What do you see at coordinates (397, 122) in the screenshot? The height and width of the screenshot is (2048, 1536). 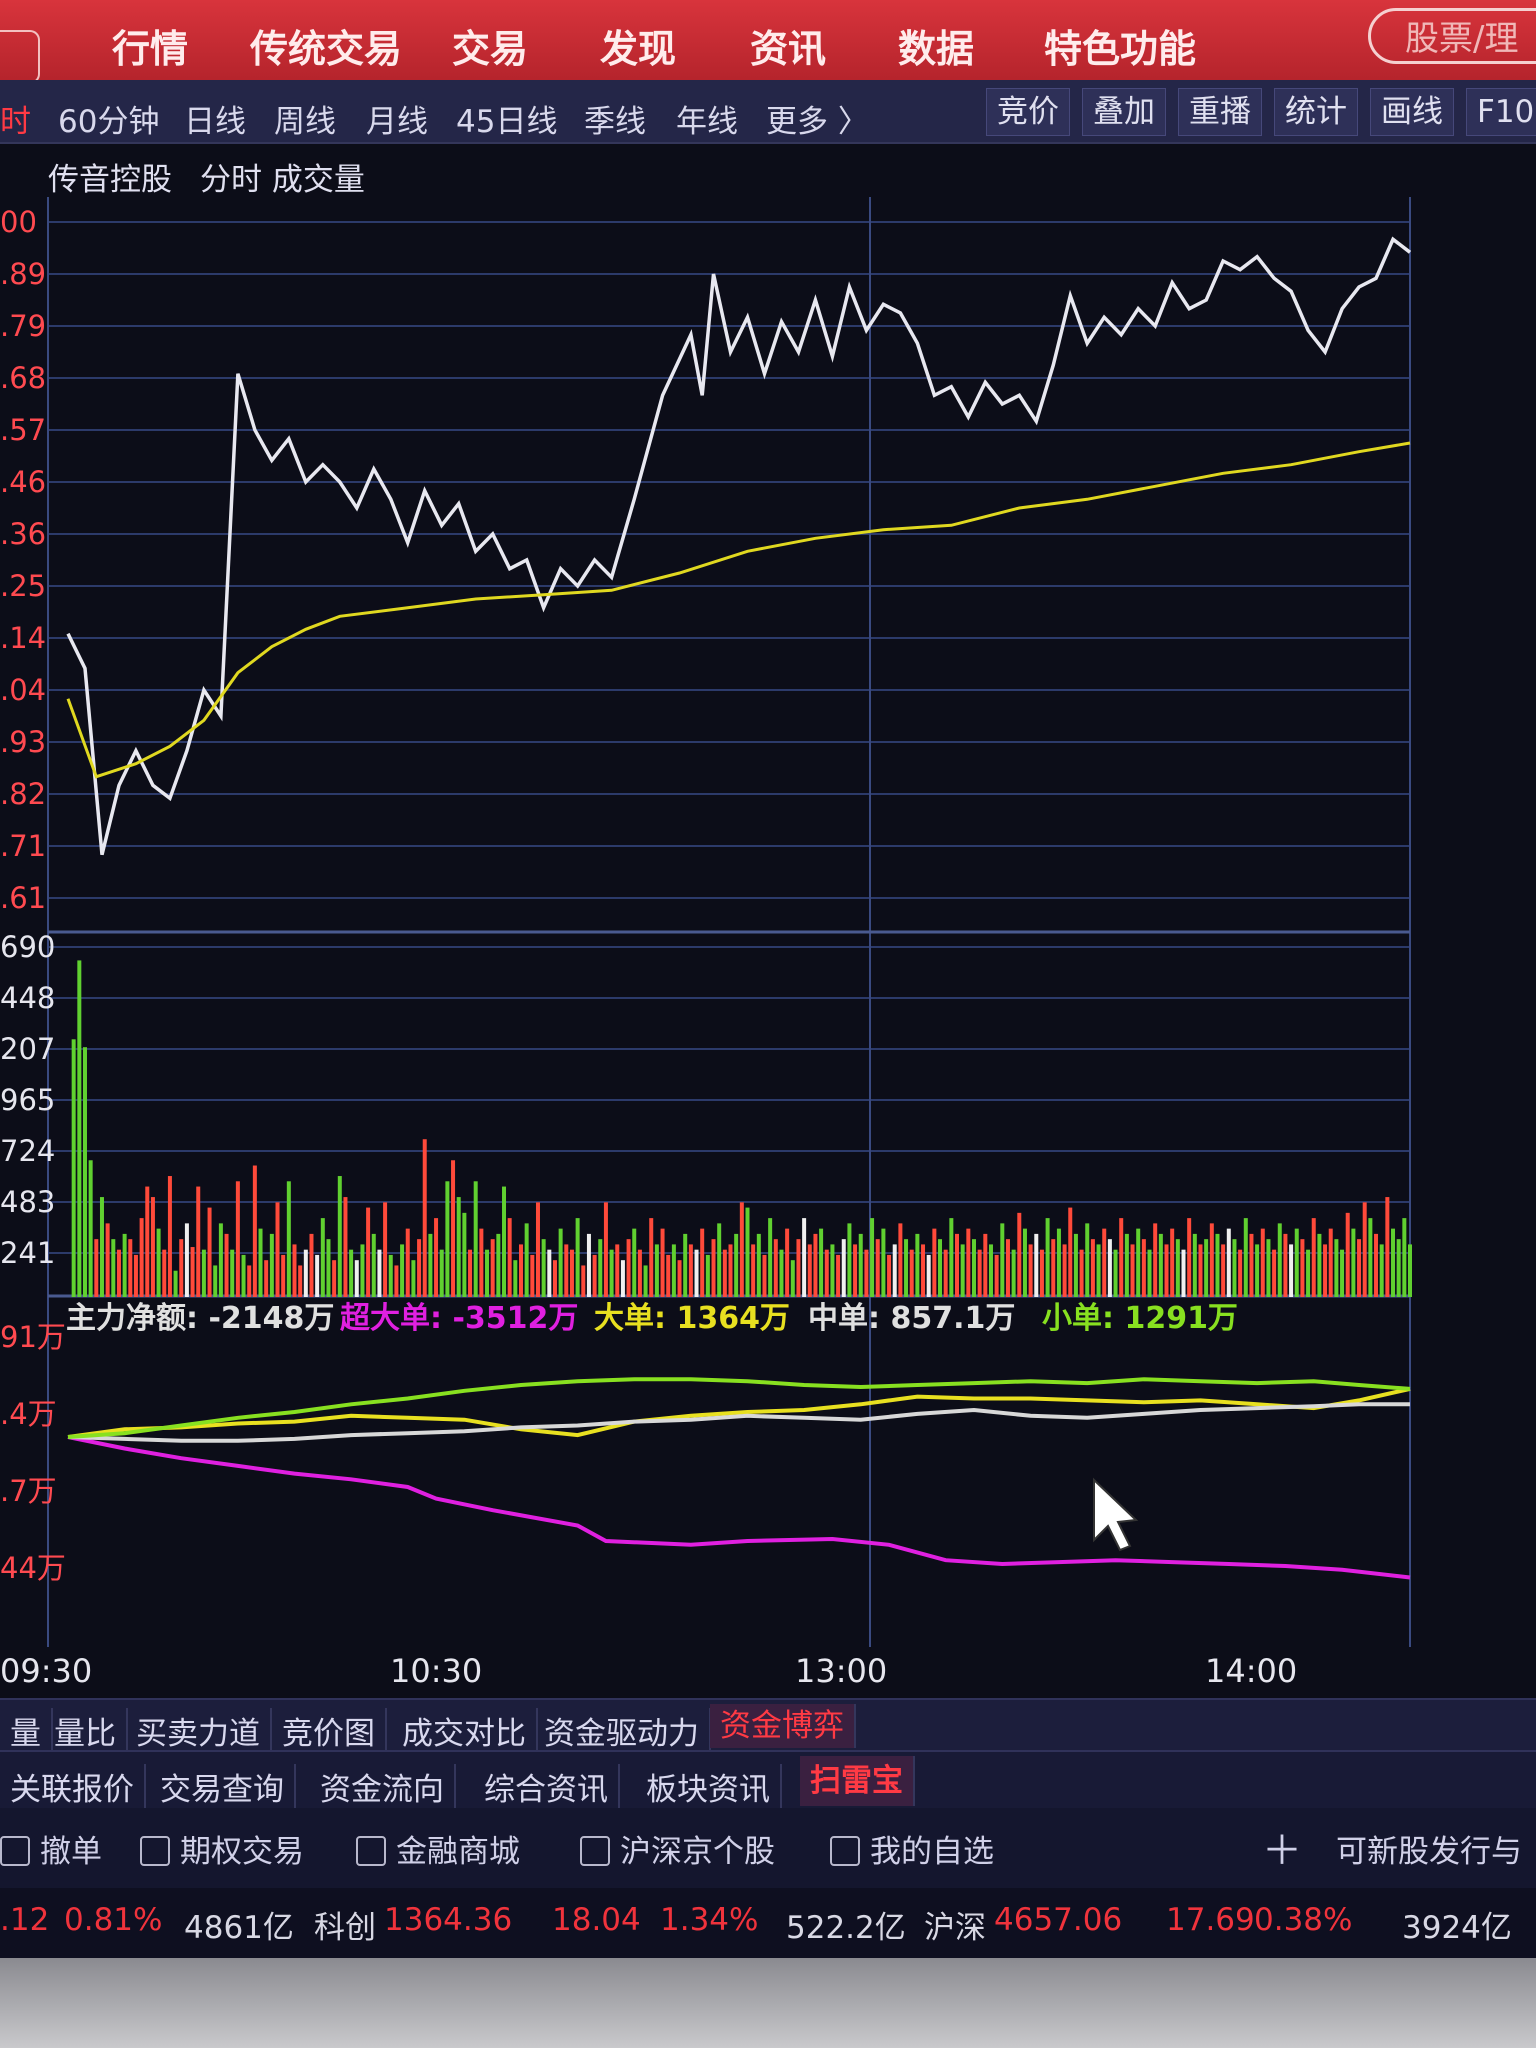 I see `period-monthly: 月线` at bounding box center [397, 122].